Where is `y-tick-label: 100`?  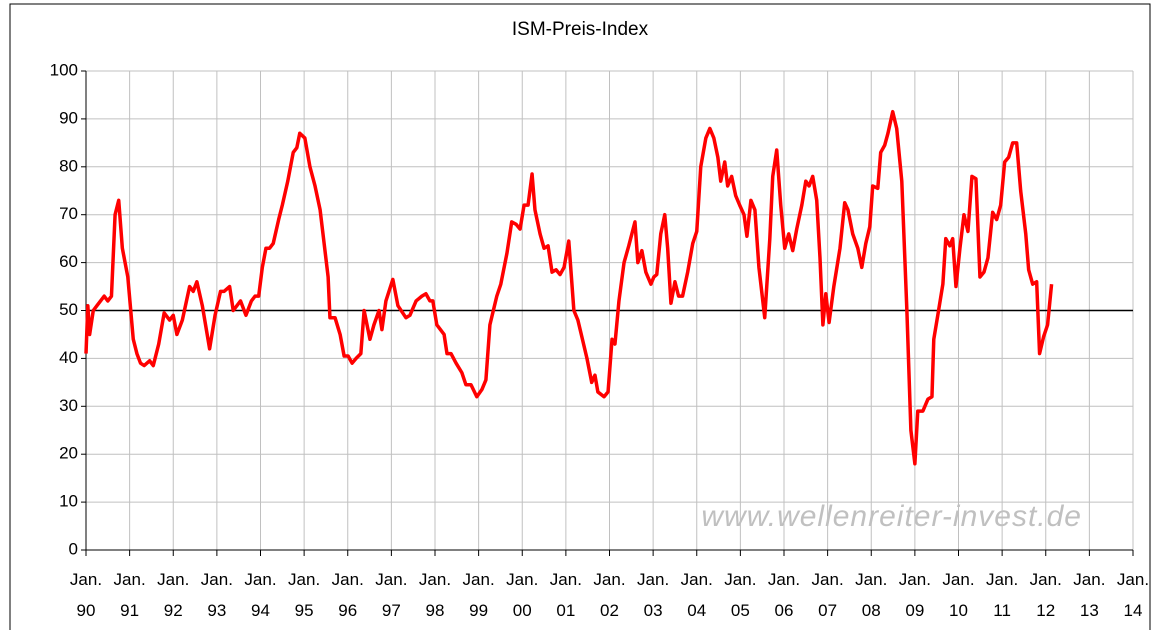
y-tick-label: 100 is located at coordinates (64, 69).